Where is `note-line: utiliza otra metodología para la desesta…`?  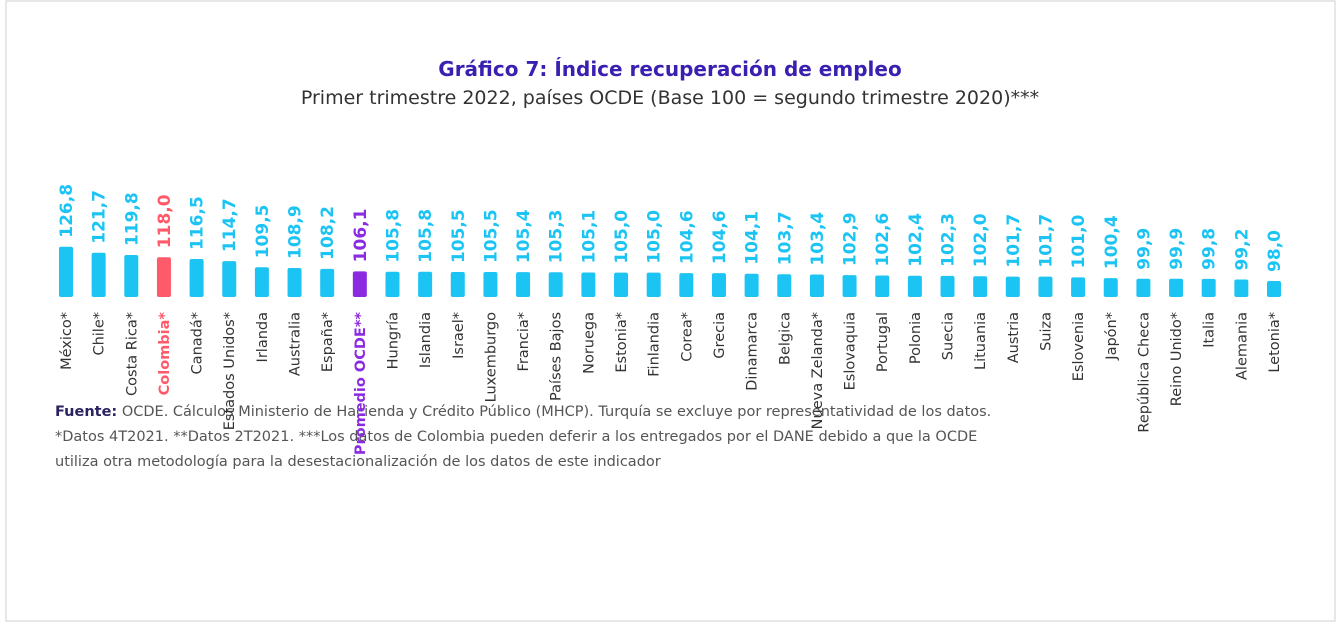 note-line: utiliza otra metodología para la desesta… is located at coordinates (358, 462).